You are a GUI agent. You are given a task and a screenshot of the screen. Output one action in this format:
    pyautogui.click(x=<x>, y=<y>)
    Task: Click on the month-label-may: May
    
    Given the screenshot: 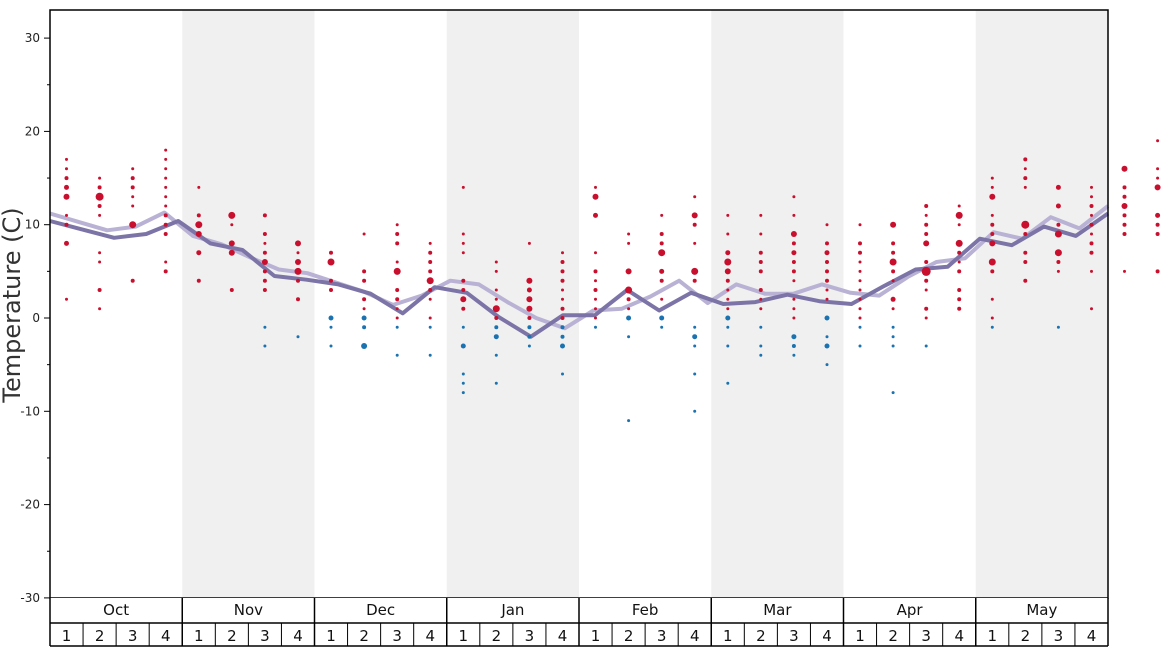 What is the action you would take?
    pyautogui.click(x=1041, y=610)
    